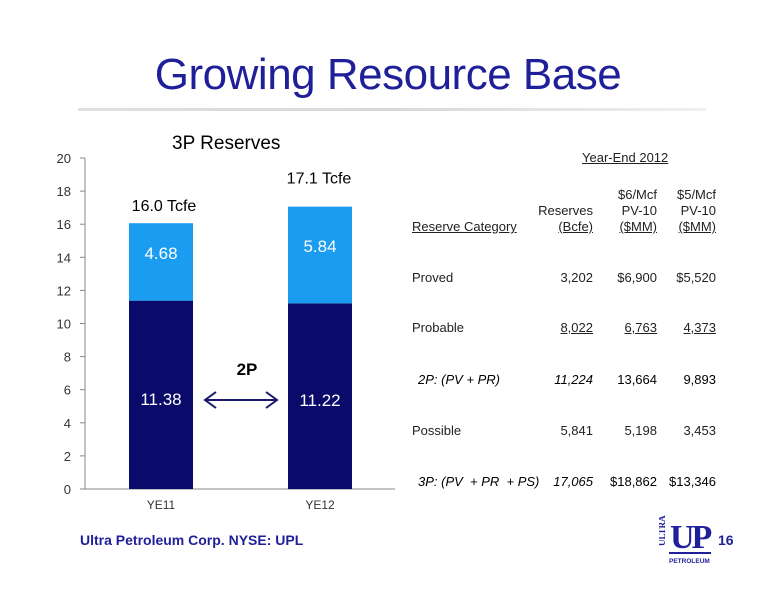 Image resolution: width=776 pixels, height=600 pixels. I want to click on header-pv5: $5/Mcf PV-10 ($MM), so click(696, 210).